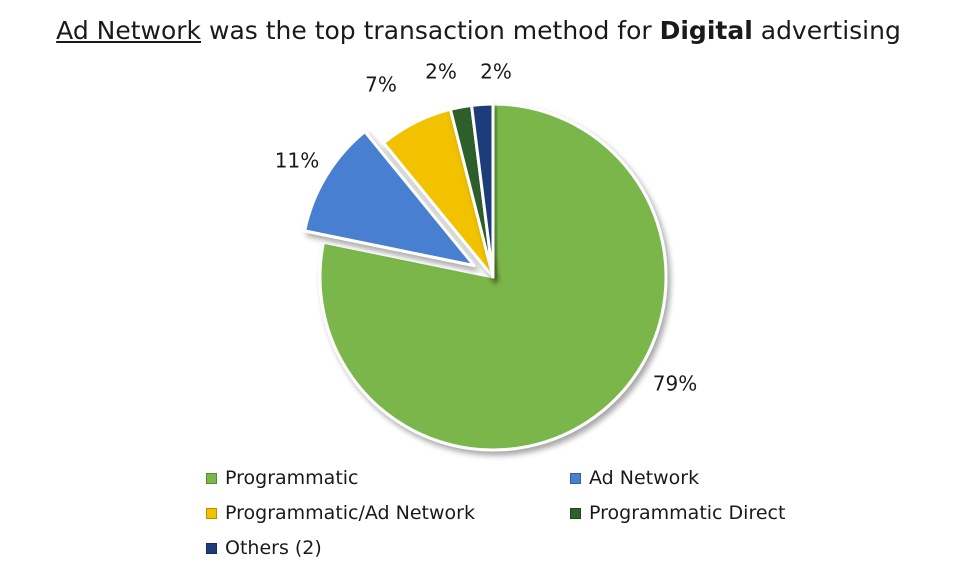 The height and width of the screenshot is (563, 957). I want to click on title-end: advertising, so click(826, 30).